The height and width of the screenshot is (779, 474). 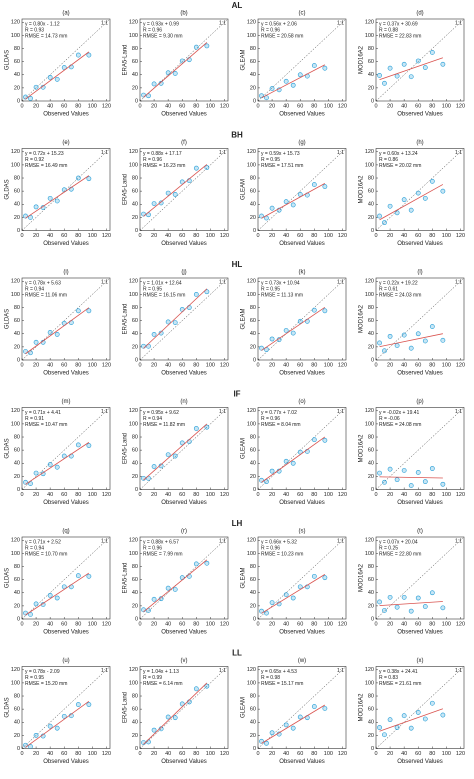 I want to click on x-tick-label: 0, so click(x=21, y=754).